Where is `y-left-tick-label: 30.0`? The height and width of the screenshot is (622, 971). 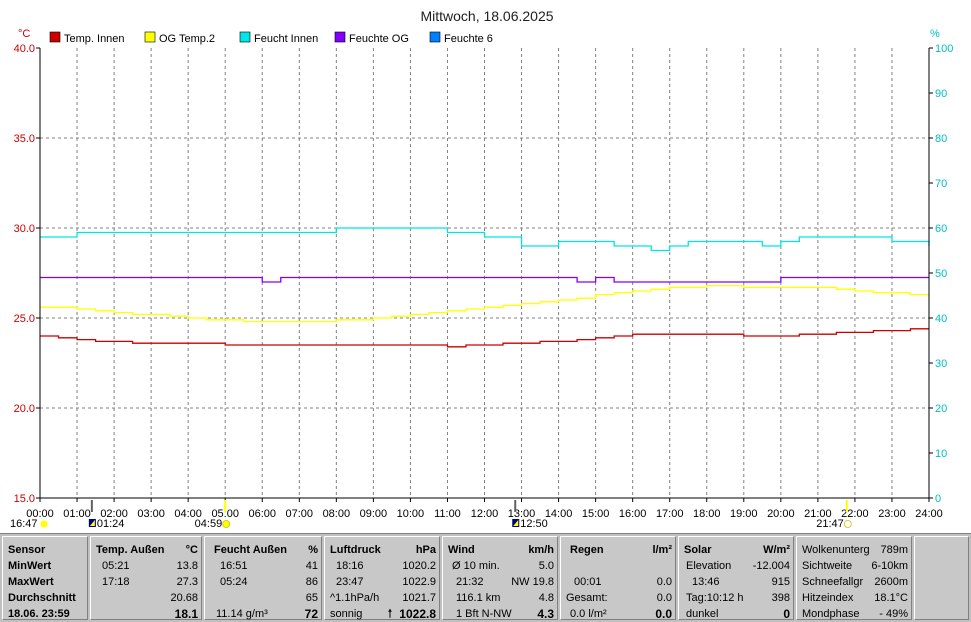 y-left-tick-label: 30.0 is located at coordinates (24, 229).